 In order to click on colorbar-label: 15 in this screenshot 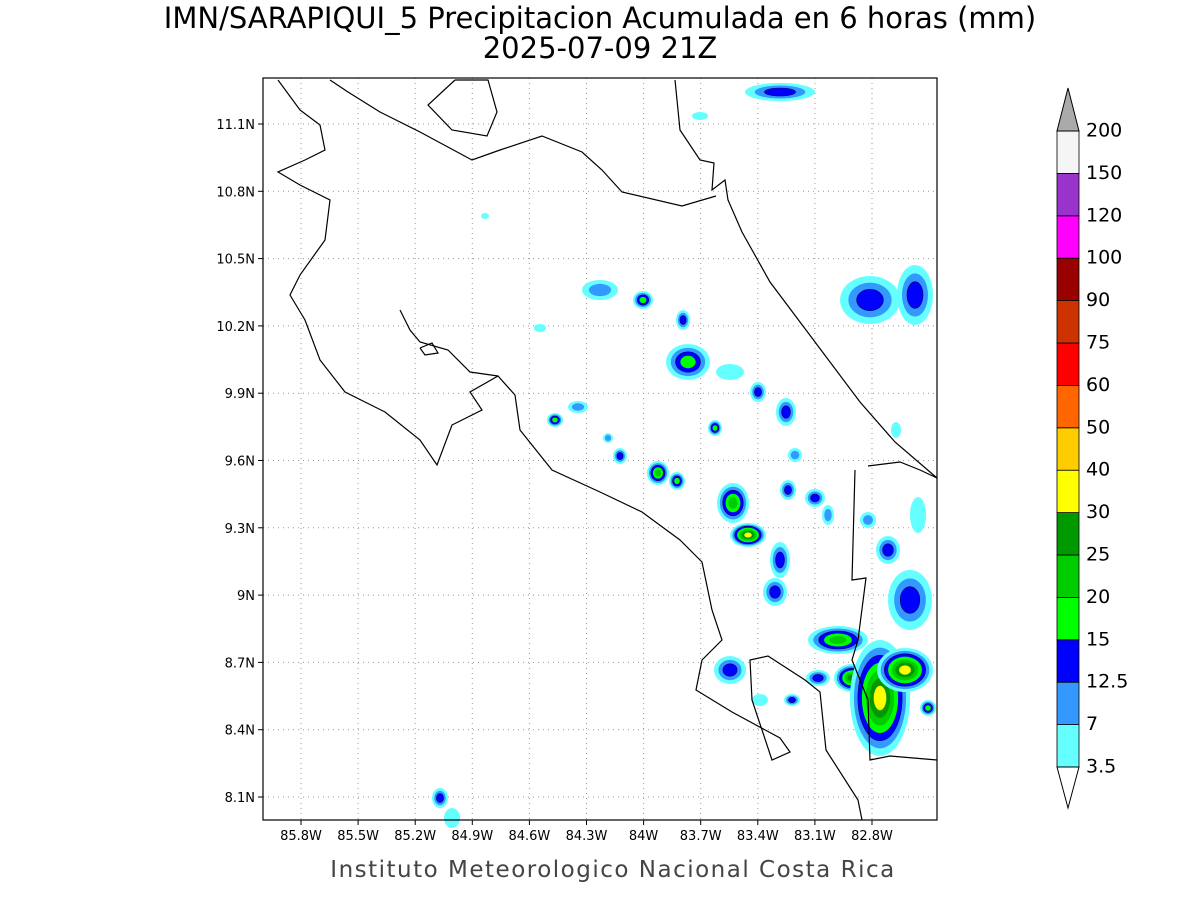, I will do `click(1098, 639)`.